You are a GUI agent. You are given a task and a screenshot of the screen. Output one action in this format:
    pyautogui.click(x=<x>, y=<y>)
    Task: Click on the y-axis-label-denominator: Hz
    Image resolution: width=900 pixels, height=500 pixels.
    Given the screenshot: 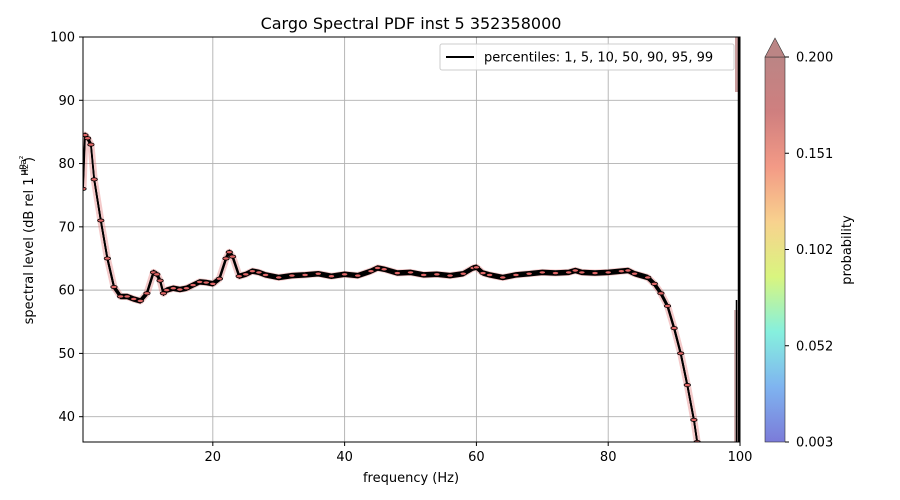 What is the action you would take?
    pyautogui.click(x=26, y=170)
    